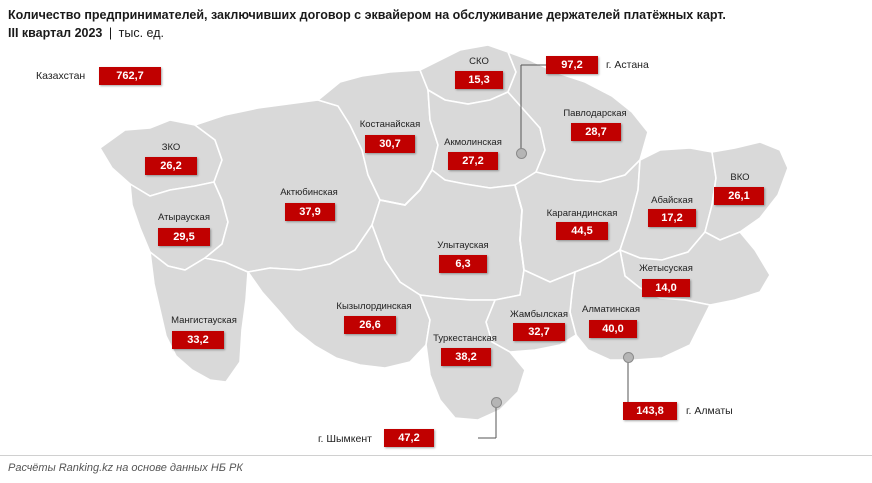  Describe the element at coordinates (627, 65) in the screenshot. I see `city-label-astana: г. Астана` at that location.